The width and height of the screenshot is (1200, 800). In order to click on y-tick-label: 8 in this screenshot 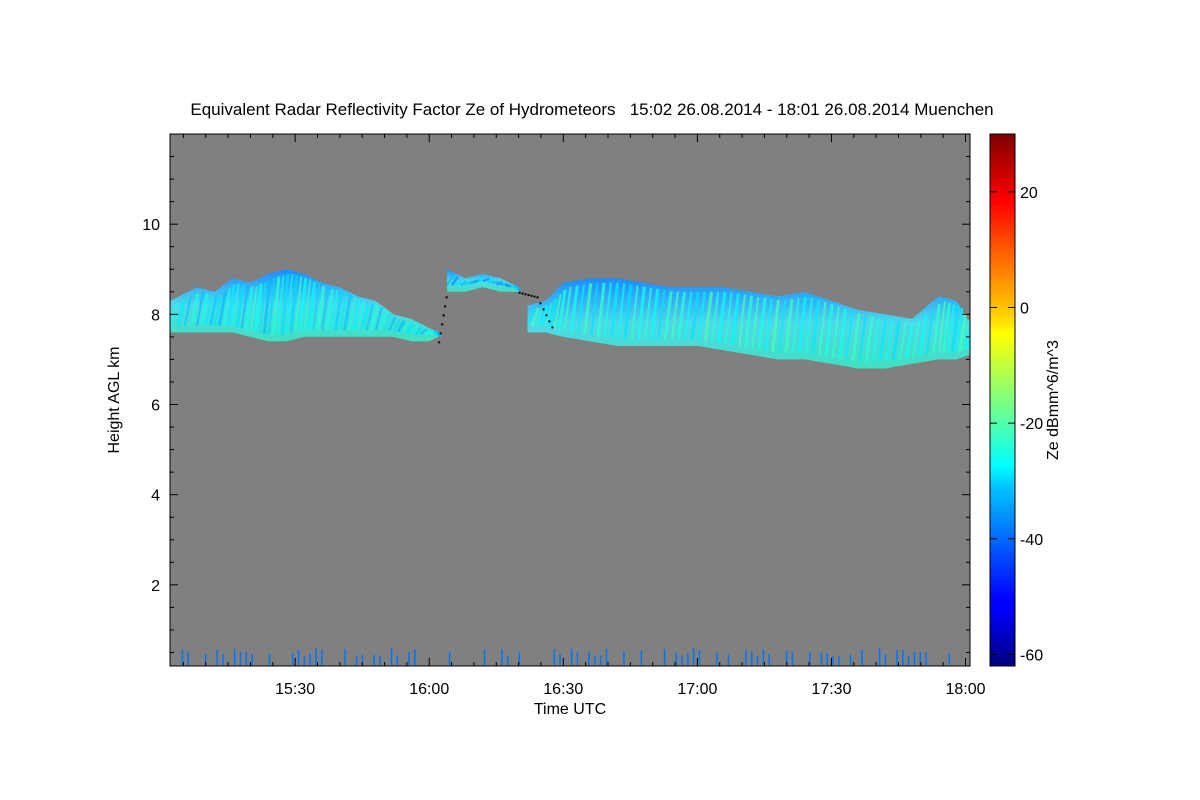, I will do `click(155, 315)`.